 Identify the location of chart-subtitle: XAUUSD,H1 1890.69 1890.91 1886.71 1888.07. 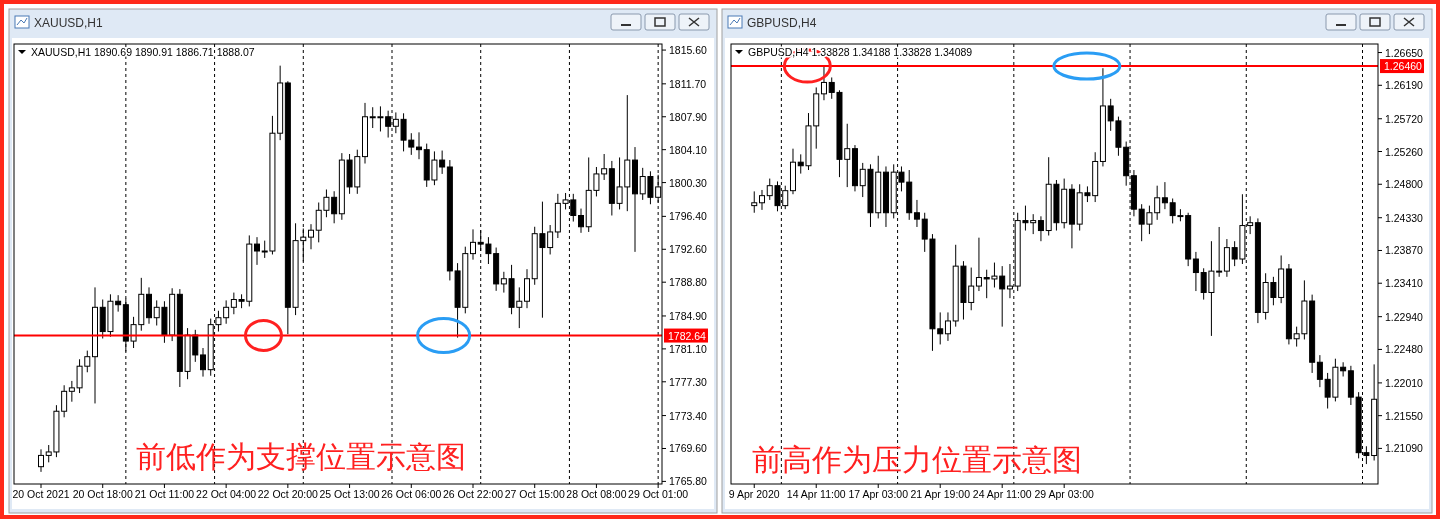
(143, 52).